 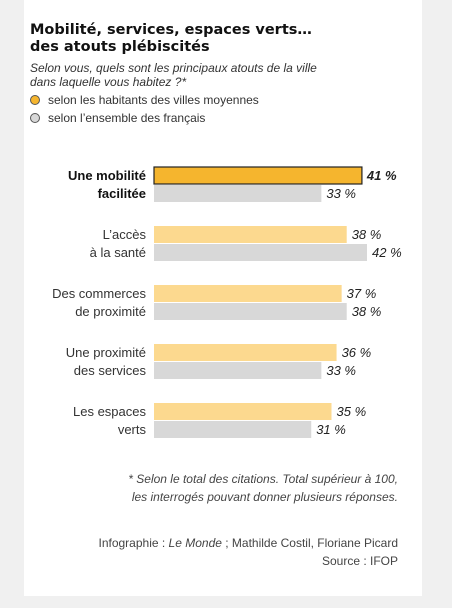 I want to click on credits-authors: ; Mathilde Costil, Floriane Picard, so click(x=309, y=543).